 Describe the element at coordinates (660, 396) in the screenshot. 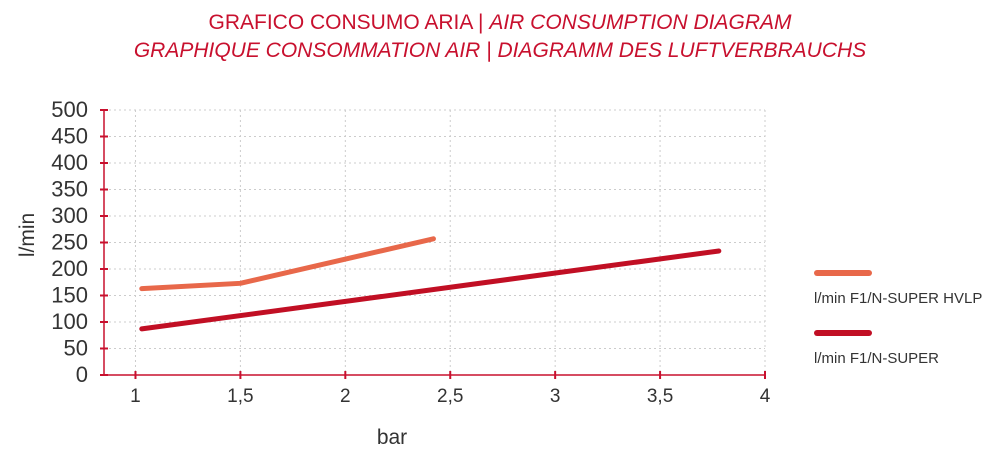

I see `x-tick-label-5: 3,5` at that location.